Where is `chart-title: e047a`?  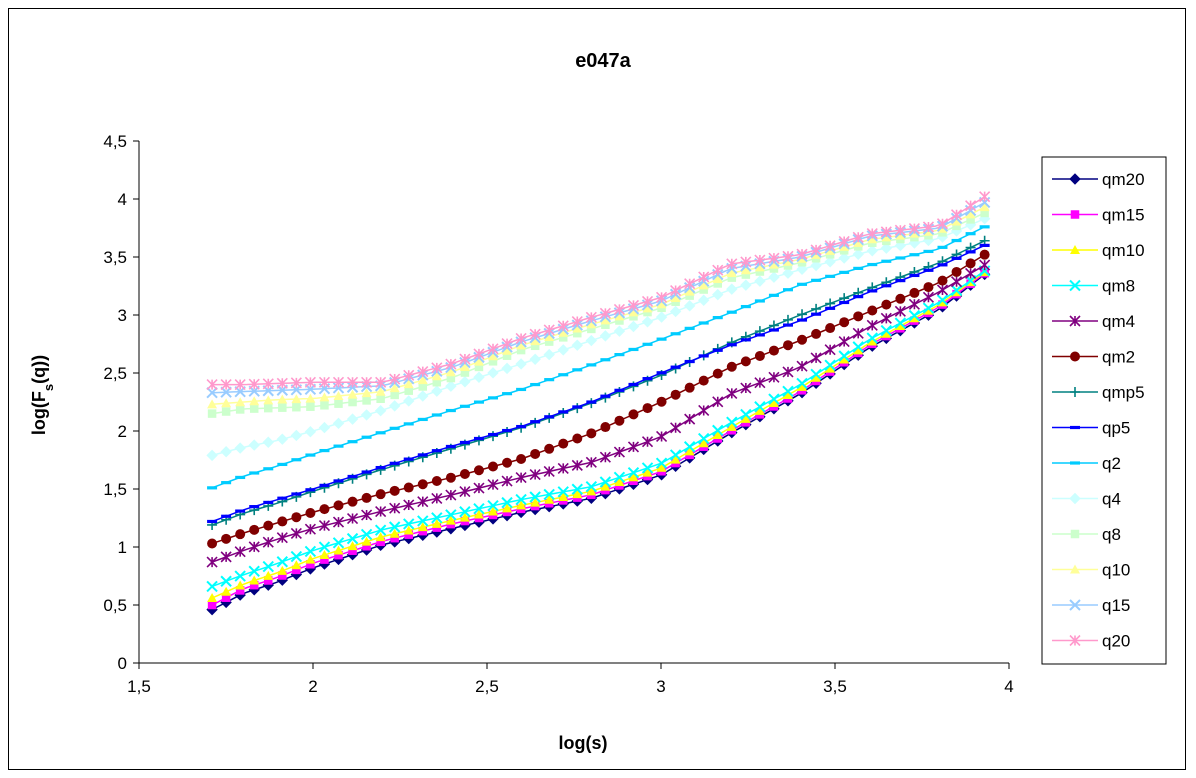 chart-title: e047a is located at coordinates (603, 61).